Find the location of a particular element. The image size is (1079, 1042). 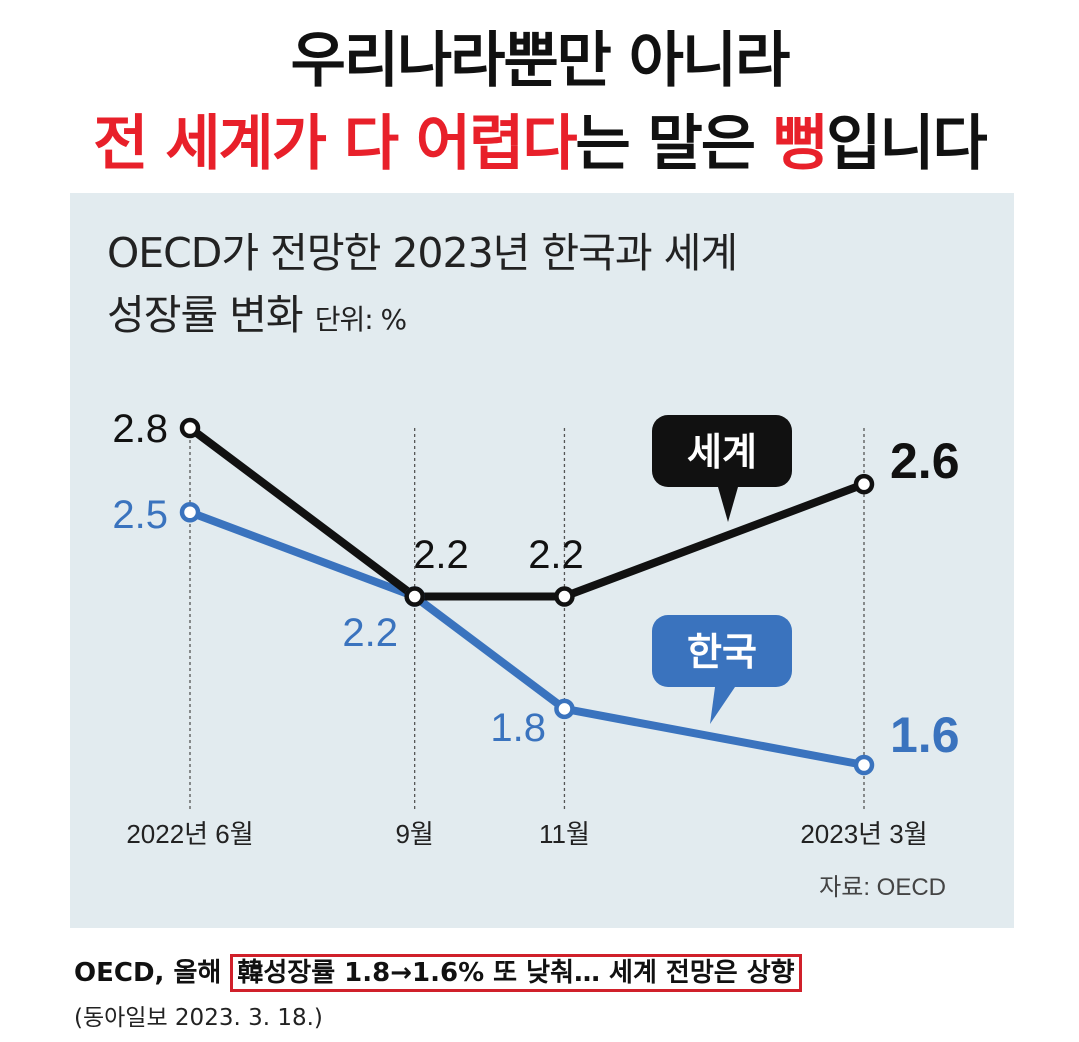

chart-title: OECD가 전망한 2023년 한국과 세계 성장률 변화 단위: % is located at coordinates (422, 286).